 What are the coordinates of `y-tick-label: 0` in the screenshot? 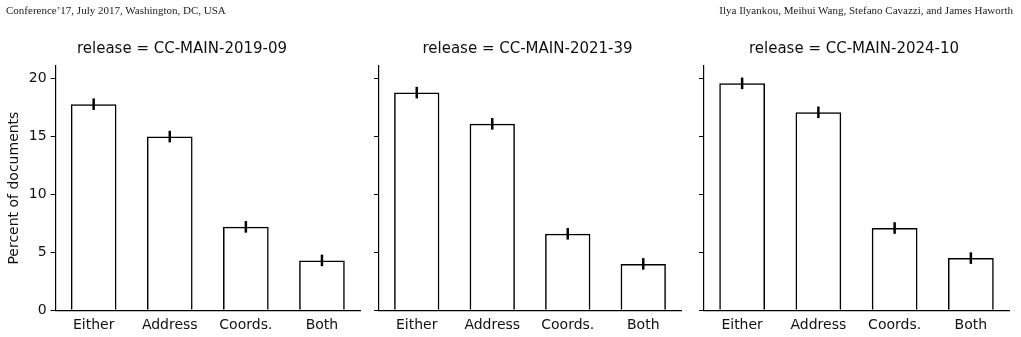 It's located at (42, 308).